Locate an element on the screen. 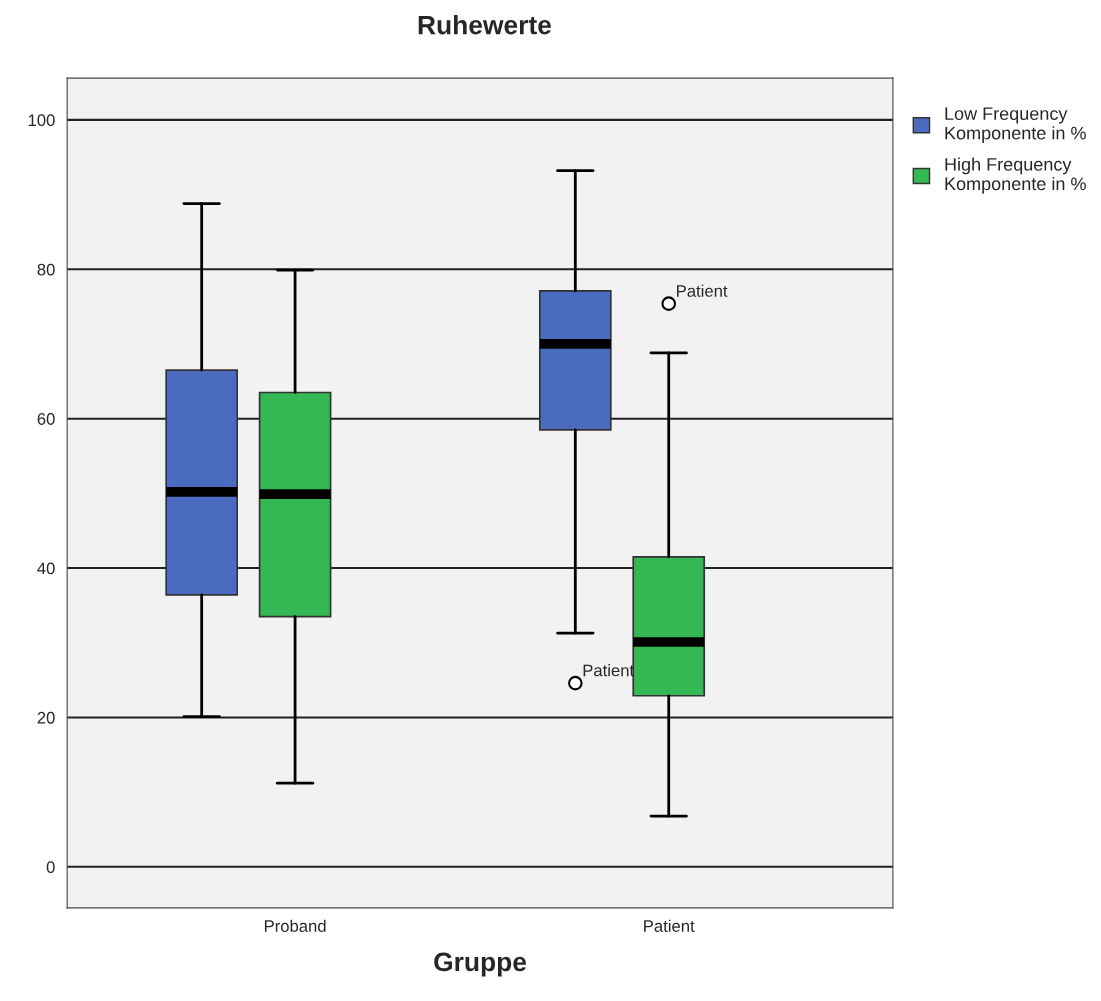 This screenshot has width=1101, height=1001. legend-label: Low Frequency Komponente in % is located at coordinates (1015, 125).